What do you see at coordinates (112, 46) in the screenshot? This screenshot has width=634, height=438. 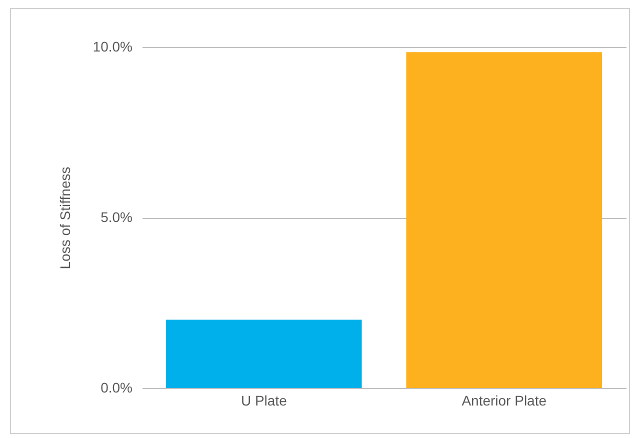 I see `y-tick-label: 10.0%` at bounding box center [112, 46].